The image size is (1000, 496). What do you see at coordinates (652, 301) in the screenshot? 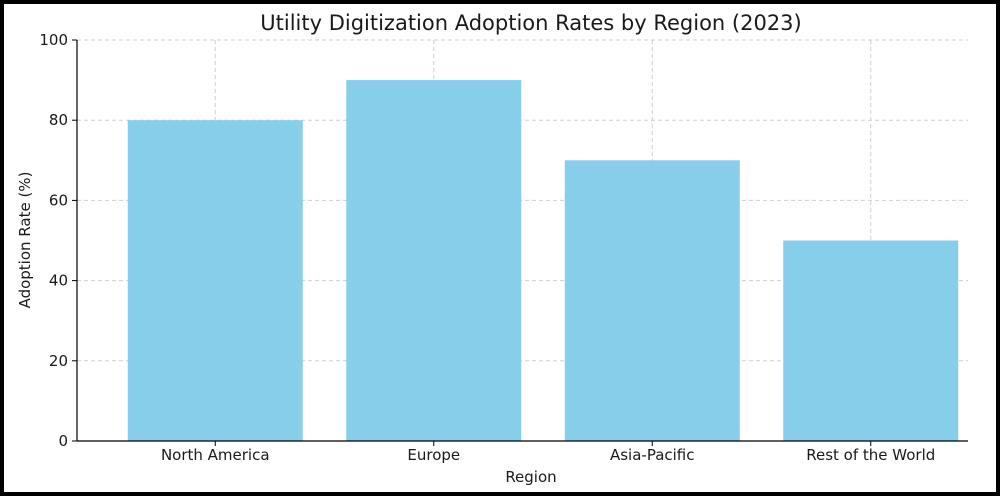
I see `bar-asia-pacific` at bounding box center [652, 301].